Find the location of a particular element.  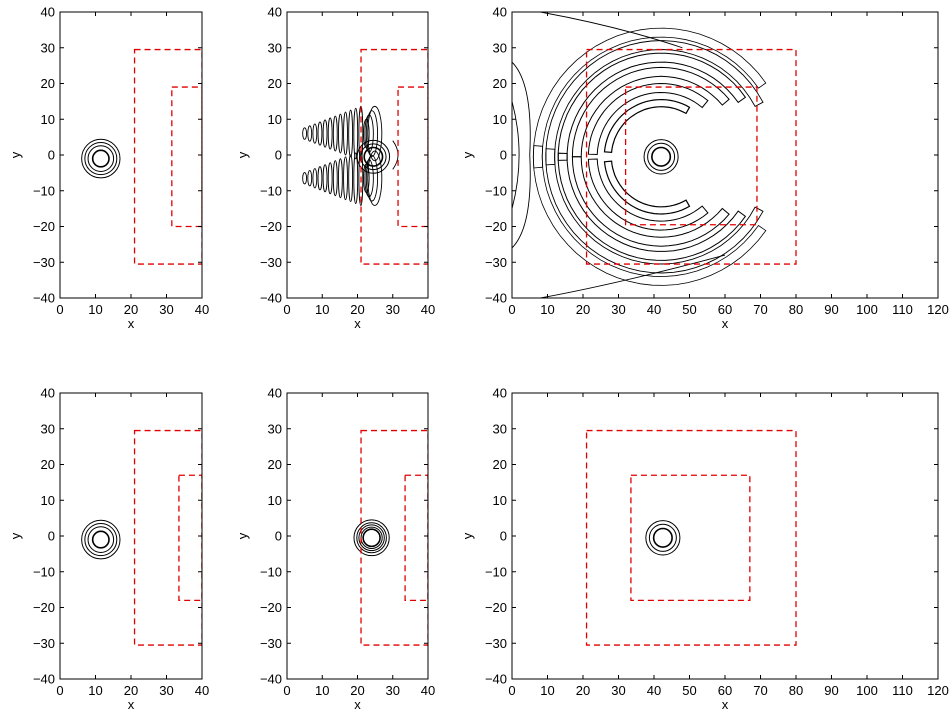

pulse-contours is located at coordinates (371, 538).